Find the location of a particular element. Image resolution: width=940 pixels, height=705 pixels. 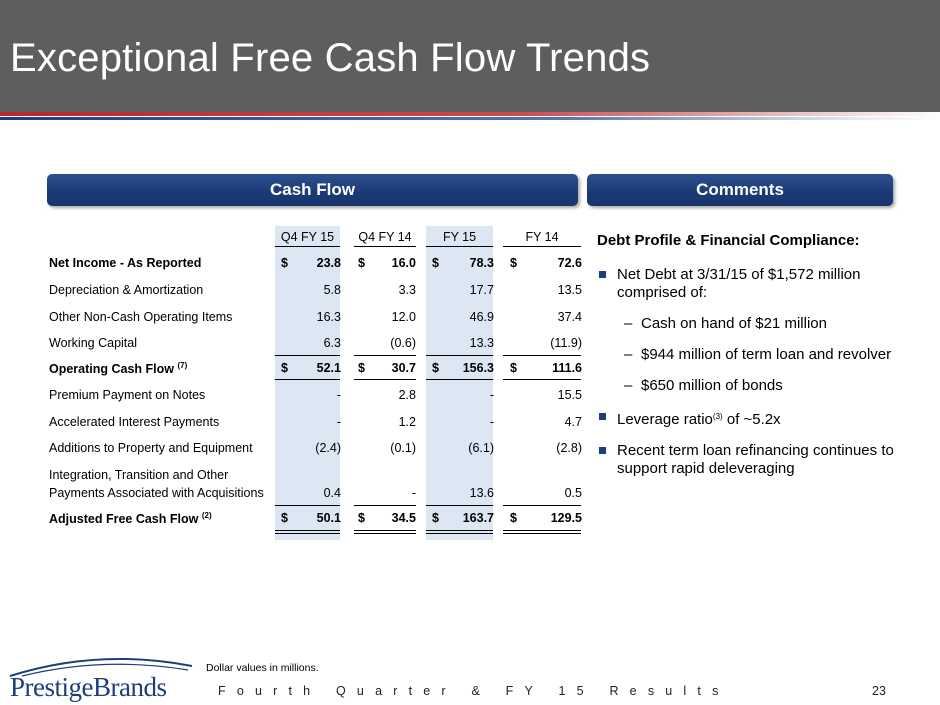

cell-value: 16.0 is located at coordinates (403, 263).